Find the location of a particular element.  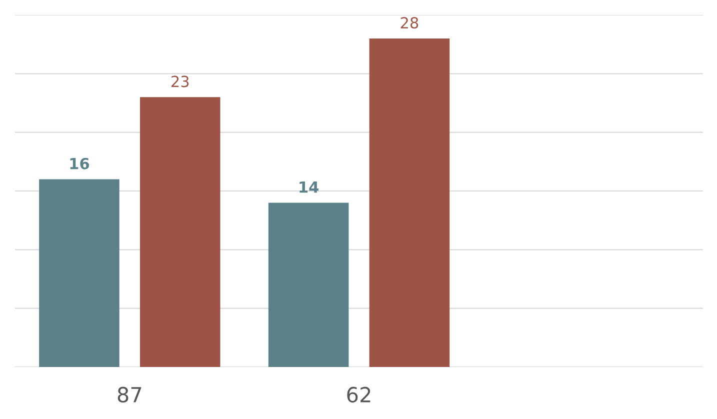

x-tick-label: 62 is located at coordinates (358, 394).